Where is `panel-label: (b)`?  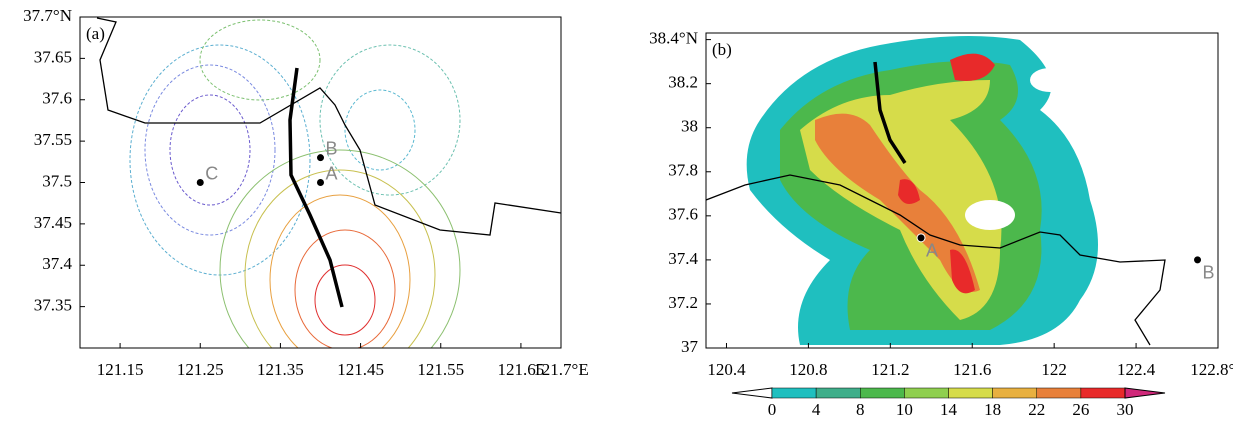 panel-label: (b) is located at coordinates (722, 49).